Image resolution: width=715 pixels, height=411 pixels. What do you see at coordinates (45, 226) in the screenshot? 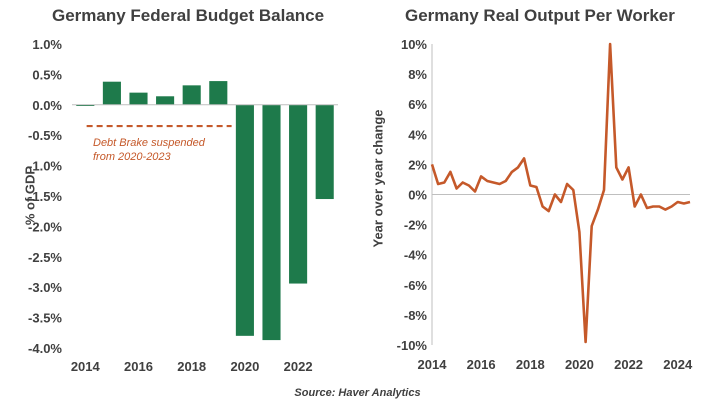
I see `y-tick-label: -2.0%` at bounding box center [45, 226].